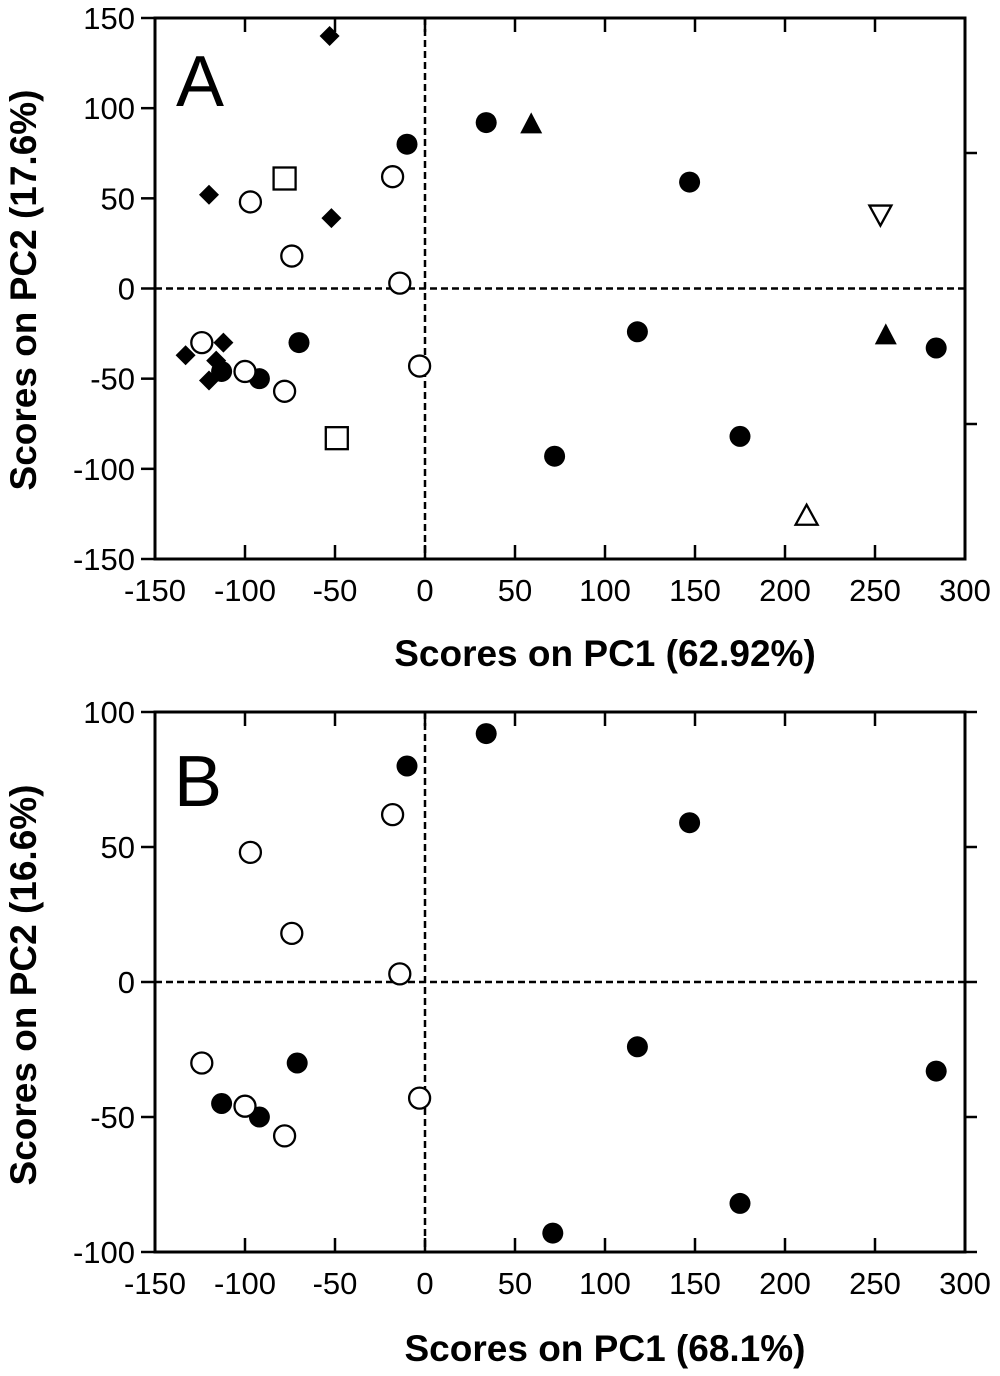 This screenshot has width=1000, height=1376. What do you see at coordinates (200, 82) in the screenshot?
I see `panel-label: A` at bounding box center [200, 82].